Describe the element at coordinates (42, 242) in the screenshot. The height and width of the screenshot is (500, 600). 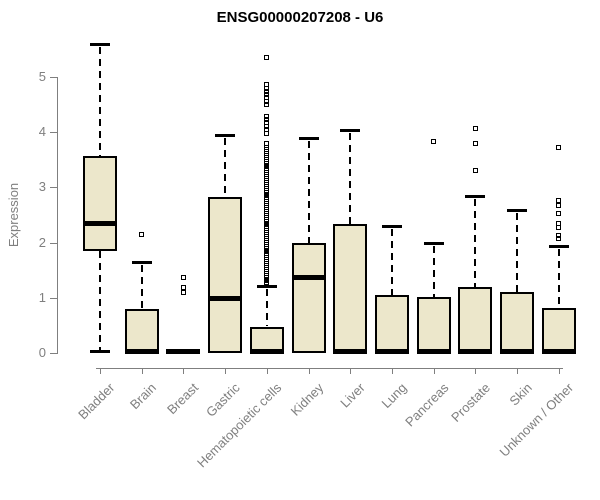
I see `y-tick-label: 2` at that location.